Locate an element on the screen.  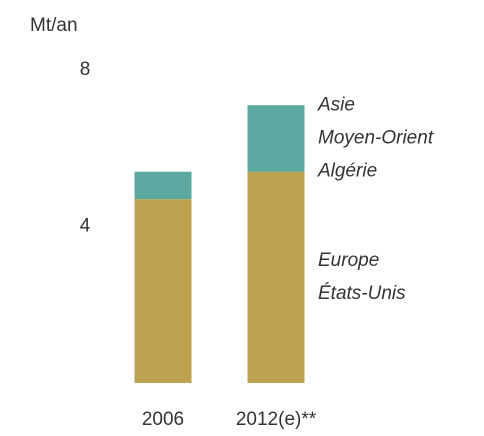
y-tick-label: 4 is located at coordinates (85, 226).